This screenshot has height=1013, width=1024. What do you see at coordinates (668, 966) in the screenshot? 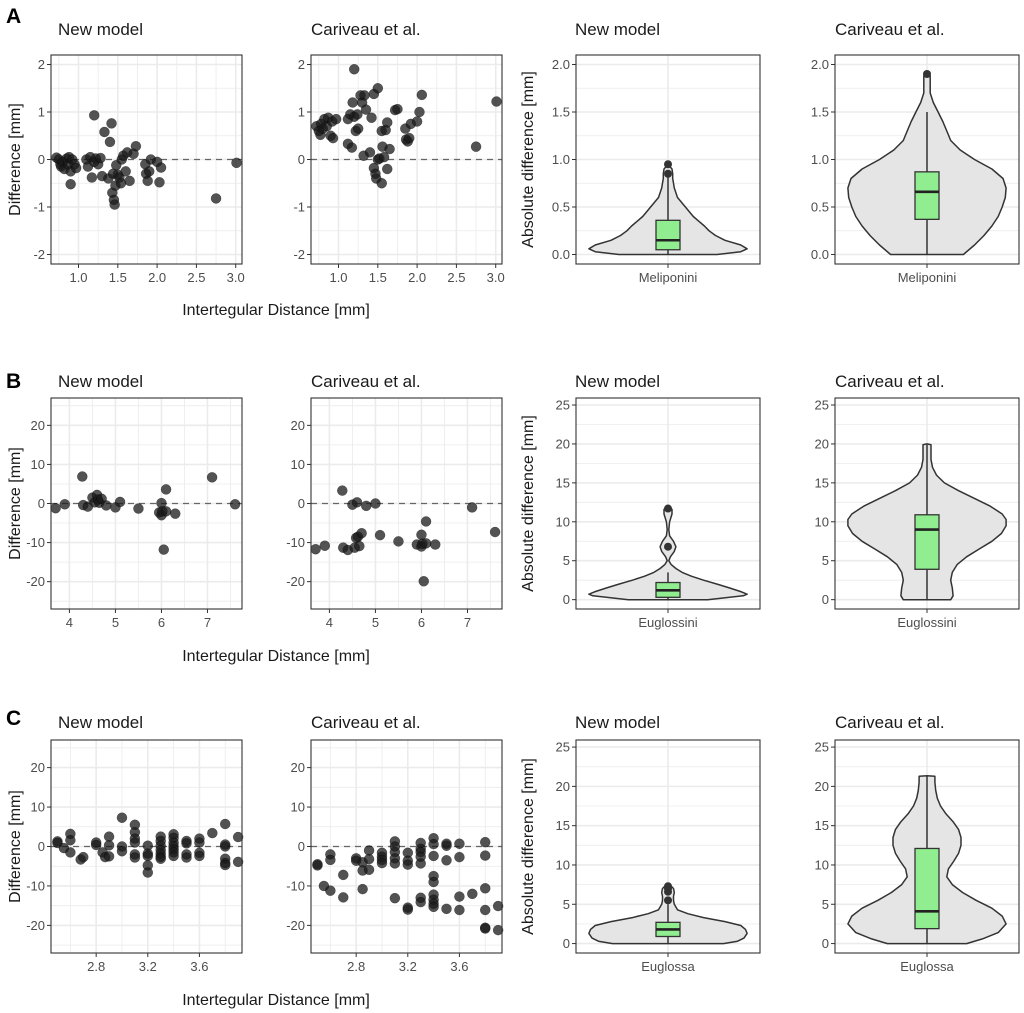
I see `category-label: Euglossa` at bounding box center [668, 966].